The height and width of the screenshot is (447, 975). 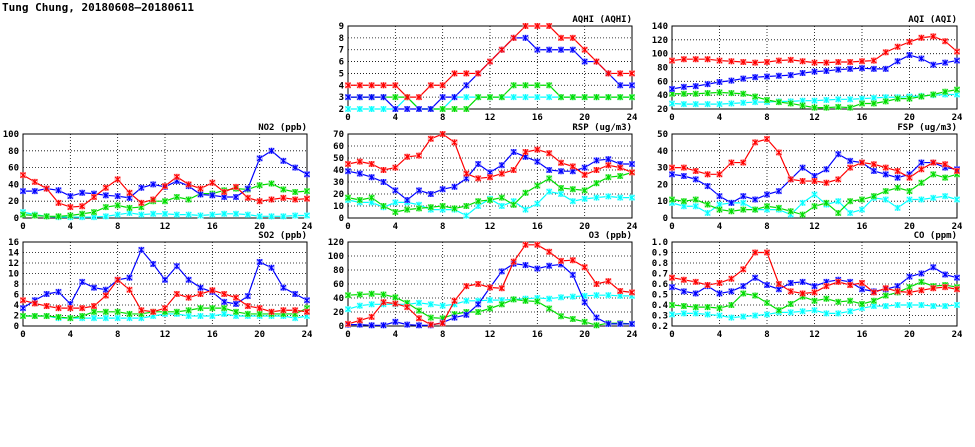 What do you see at coordinates (660, 317) in the screenshot?
I see `y-tick-label: 0.3` at bounding box center [660, 317].